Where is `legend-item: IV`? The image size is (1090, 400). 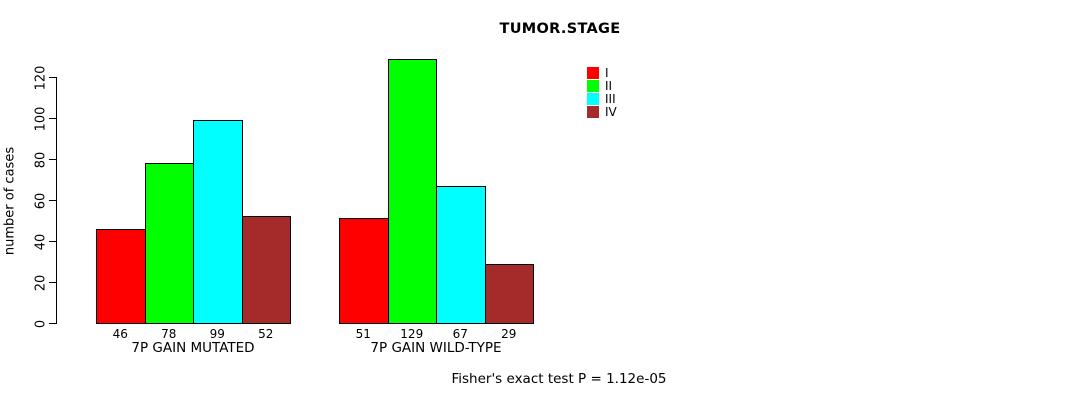
legend-item: IV is located at coordinates (602, 111).